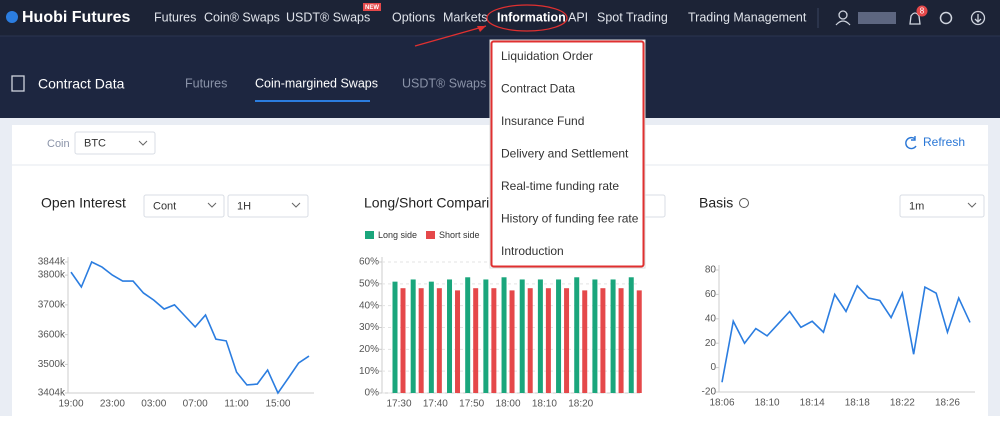 This screenshot has height=421, width=1000. Describe the element at coordinates (711, 270) in the screenshot. I see `y-tick-label: 80` at that location.